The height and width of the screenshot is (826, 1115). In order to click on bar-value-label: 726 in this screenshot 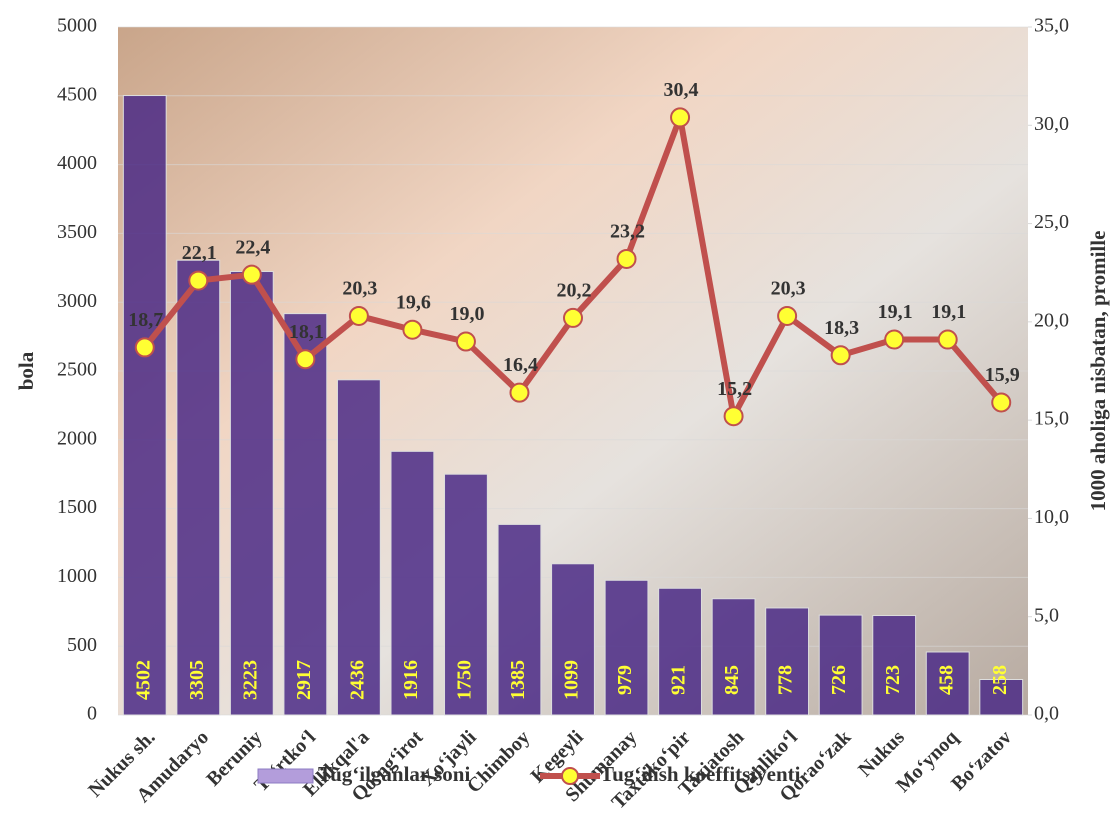, I will do `click(839, 680)`.